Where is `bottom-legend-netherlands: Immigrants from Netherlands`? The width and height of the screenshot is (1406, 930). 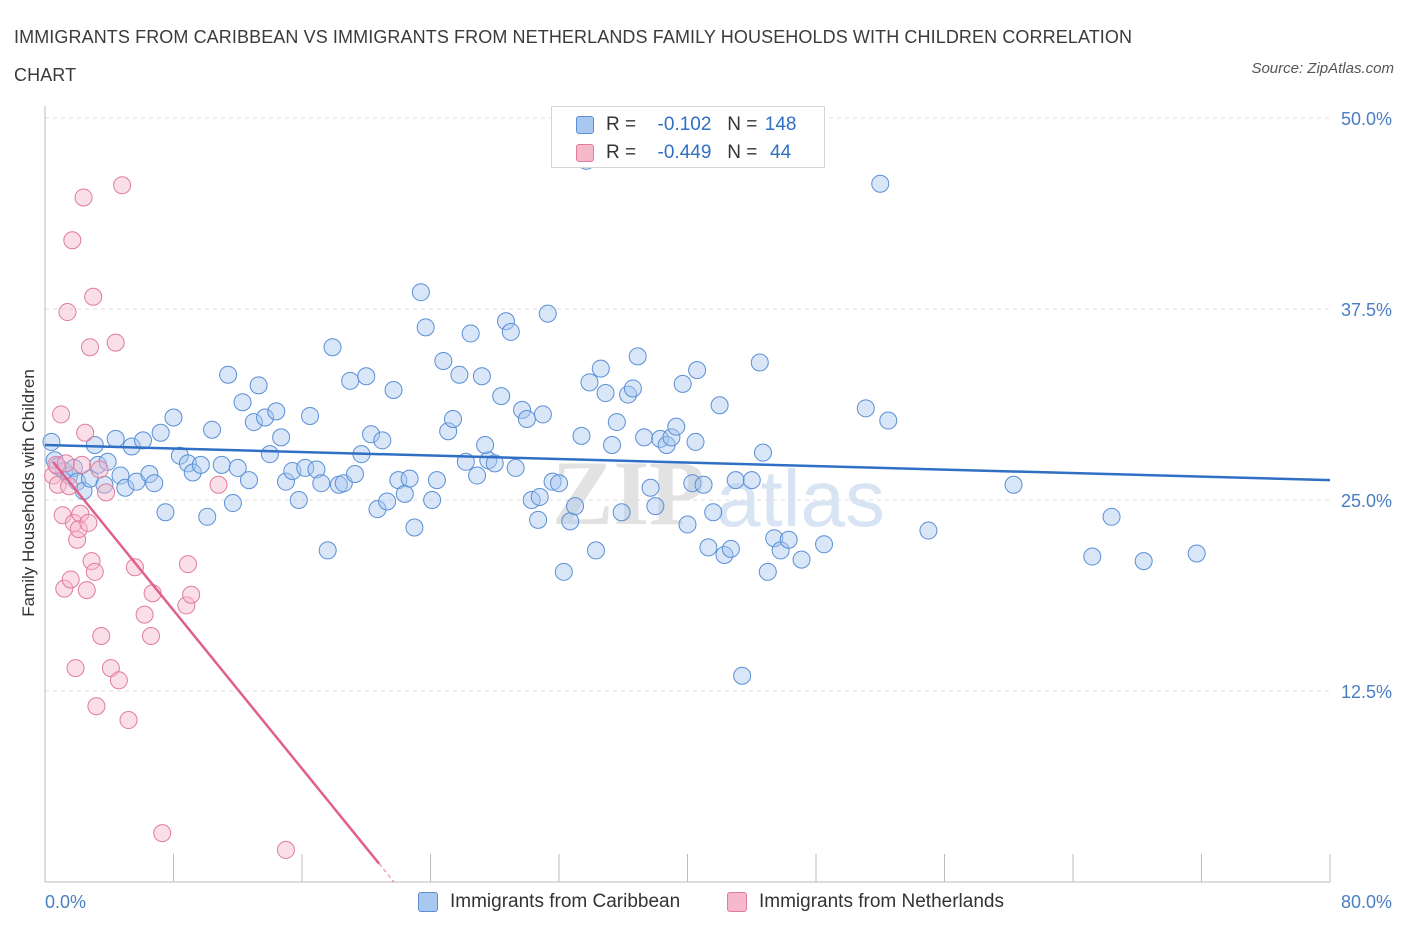 bottom-legend-netherlands: Immigrants from Netherlands is located at coordinates (865, 902).